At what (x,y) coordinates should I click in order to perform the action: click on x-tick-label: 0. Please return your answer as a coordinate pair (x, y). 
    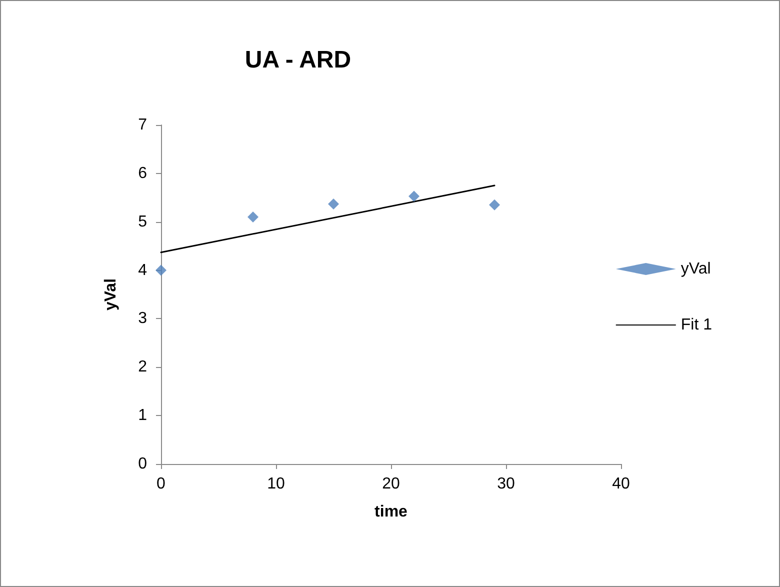
    Looking at the image, I should click on (161, 484).